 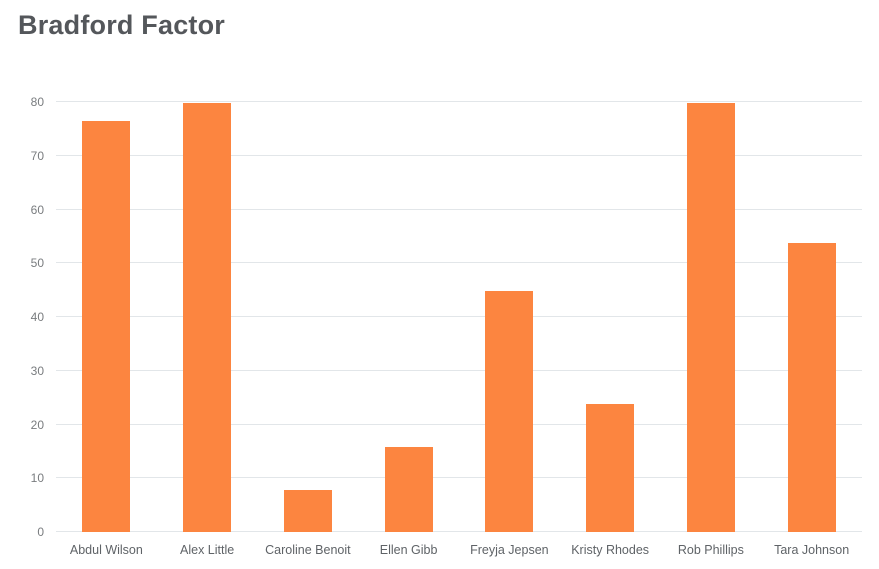 I want to click on y-tick-label: 70, so click(x=37, y=155).